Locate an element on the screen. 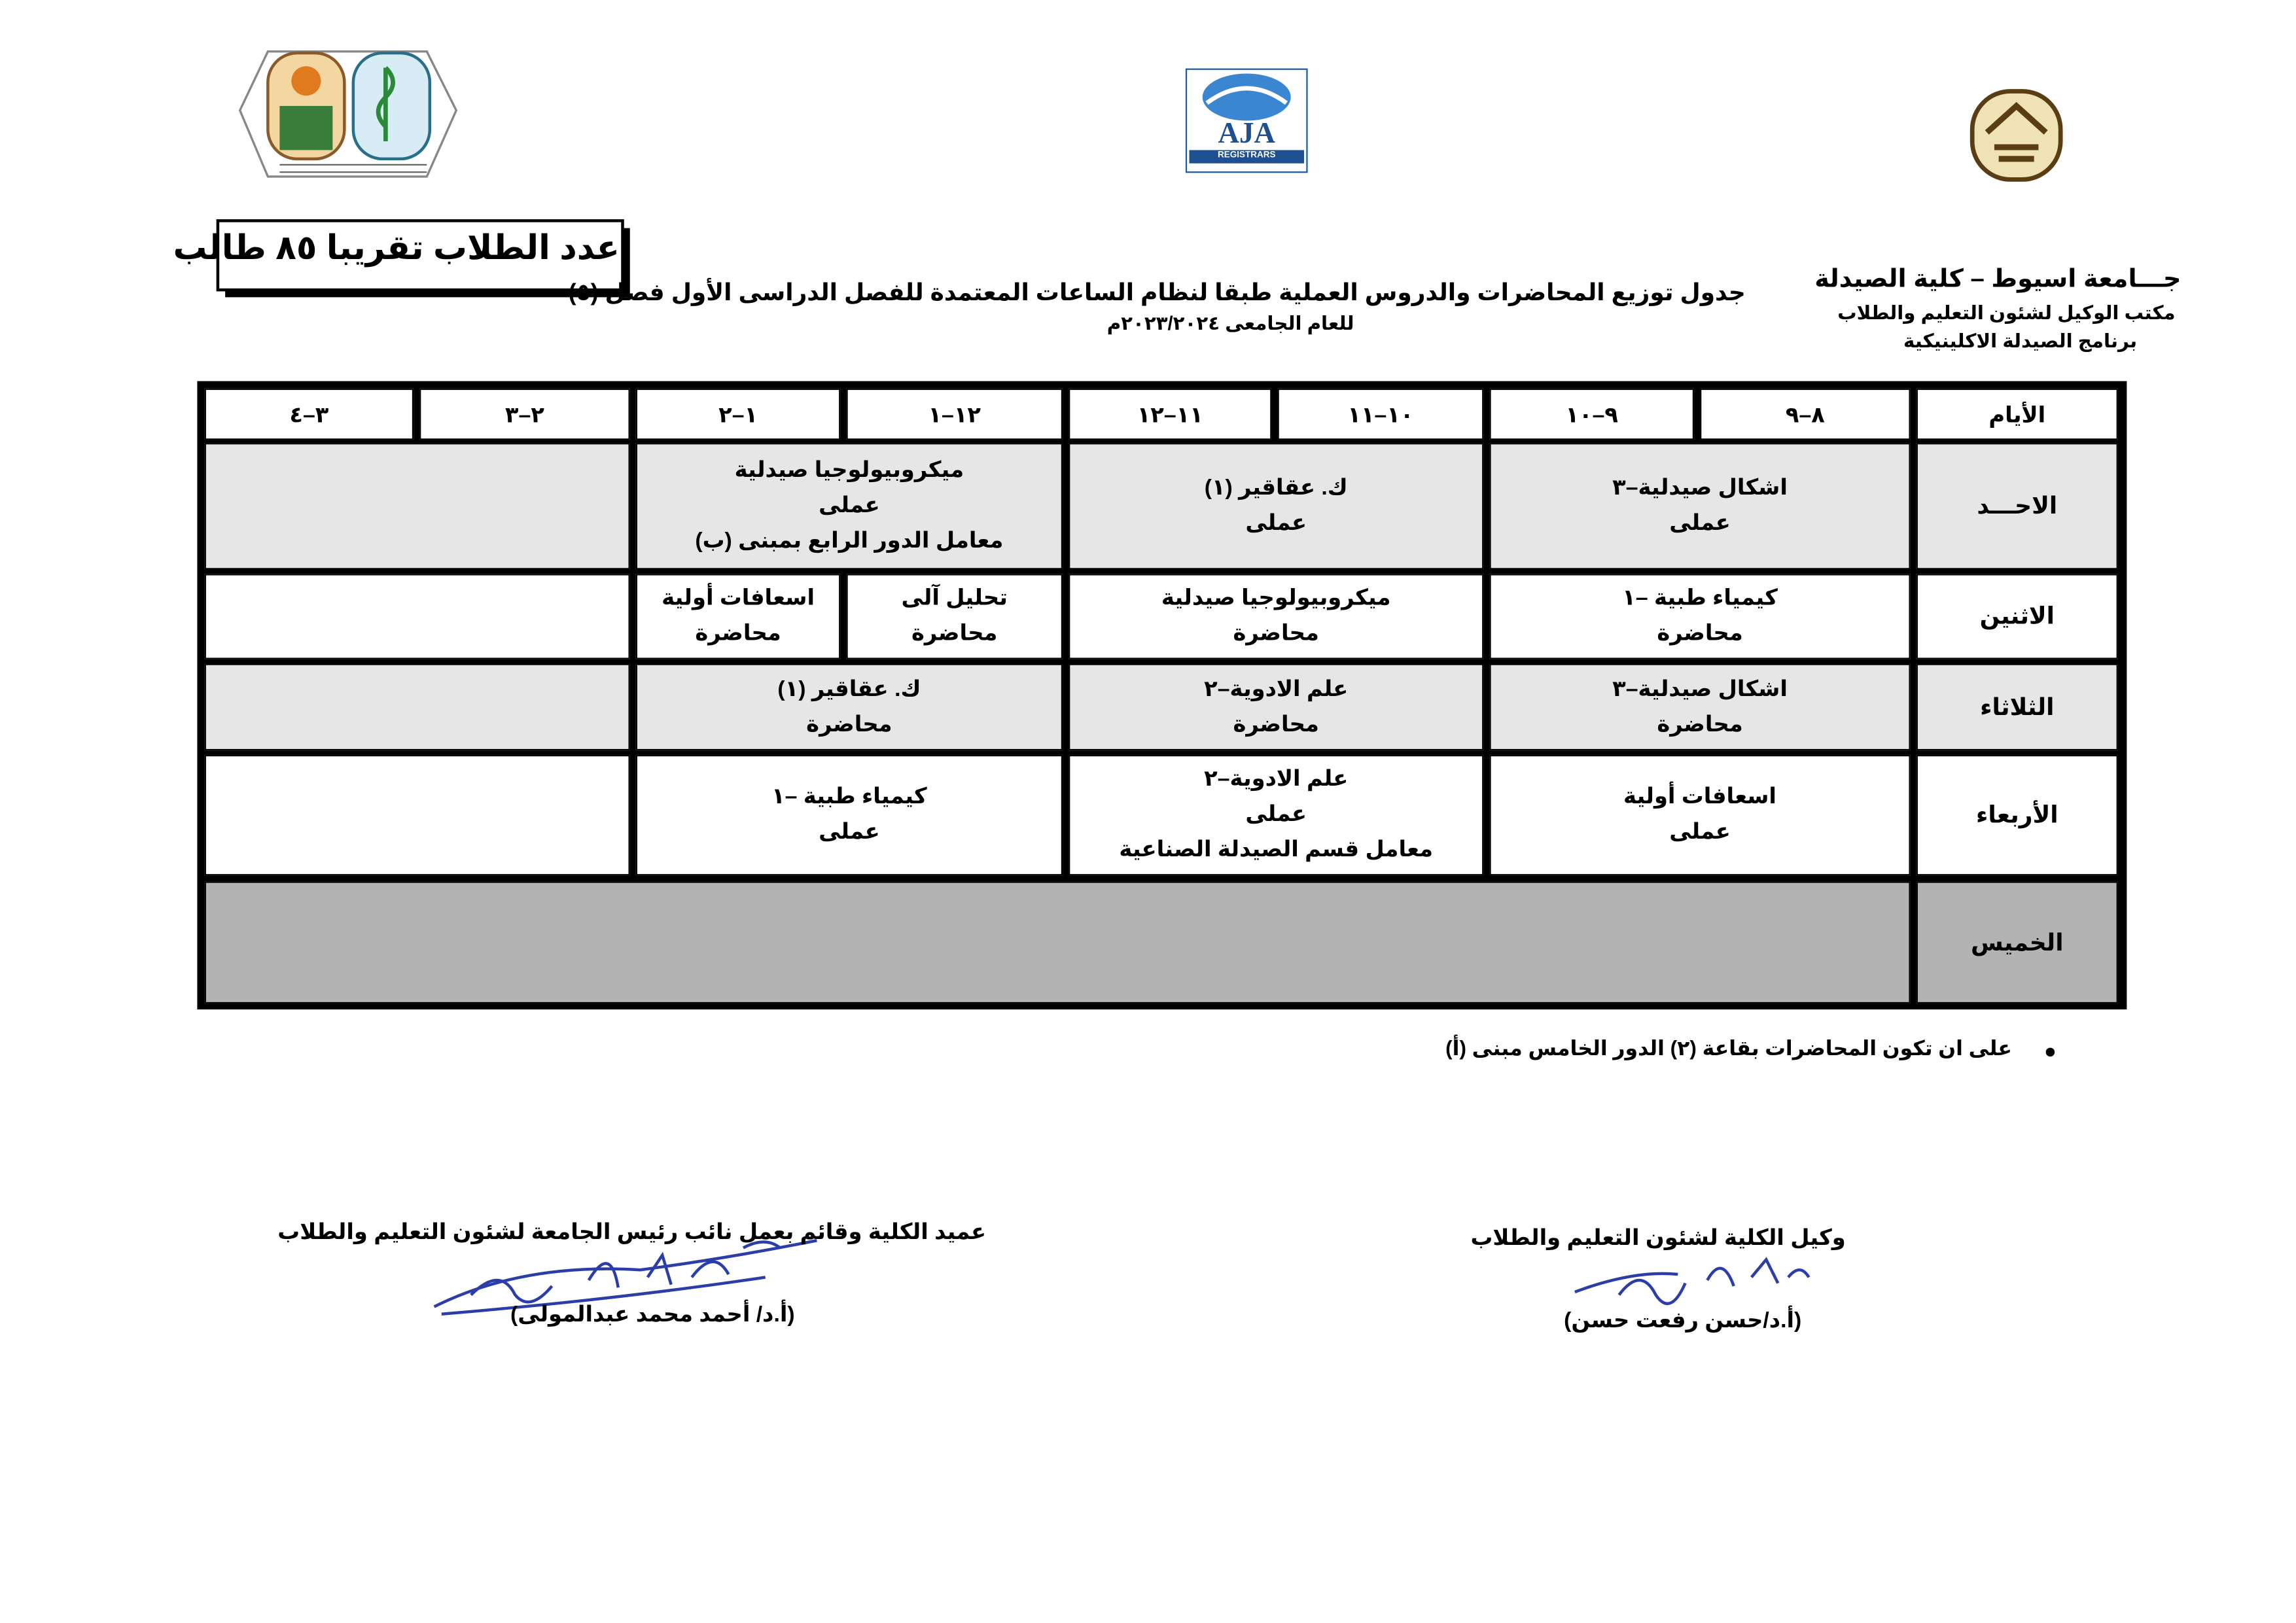 Image resolution: width=2296 pixels, height=1623 pixels. day-cell: الأربعاء is located at coordinates (2017, 815).